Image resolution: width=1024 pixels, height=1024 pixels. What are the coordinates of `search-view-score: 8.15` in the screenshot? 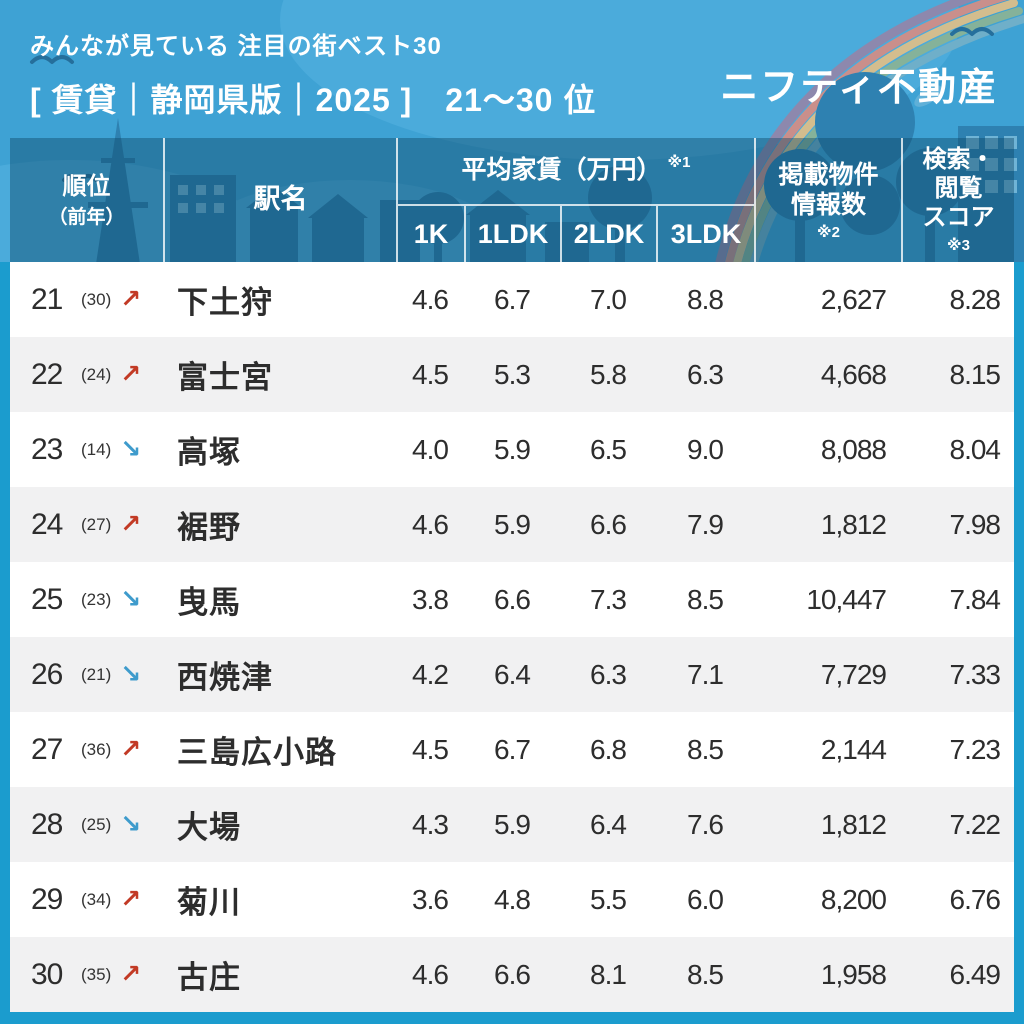 It's located at (975, 374).